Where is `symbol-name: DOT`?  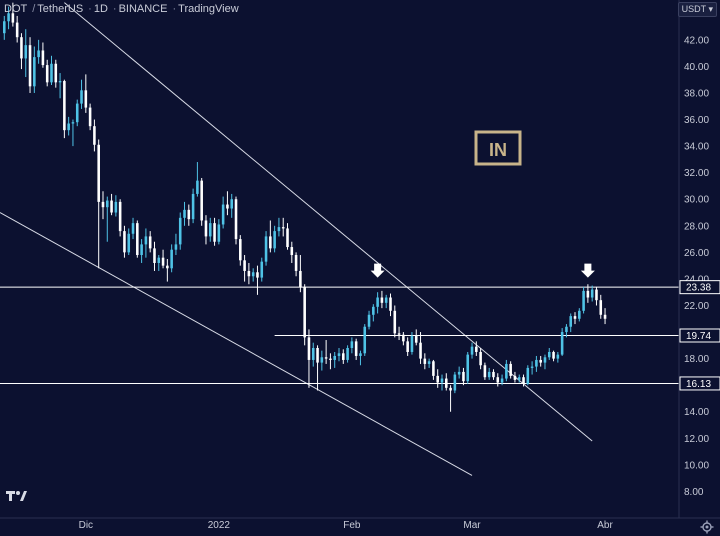 symbol-name: DOT is located at coordinates (16, 9).